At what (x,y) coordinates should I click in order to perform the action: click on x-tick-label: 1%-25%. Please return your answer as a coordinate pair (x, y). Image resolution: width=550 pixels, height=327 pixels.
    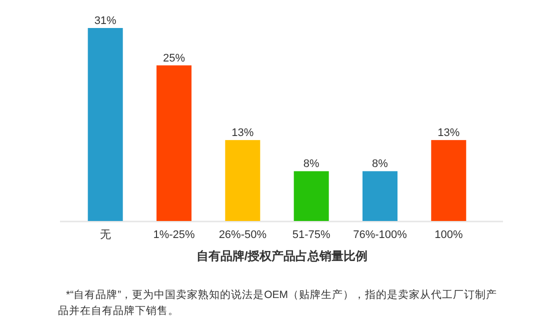
    Looking at the image, I should click on (174, 235).